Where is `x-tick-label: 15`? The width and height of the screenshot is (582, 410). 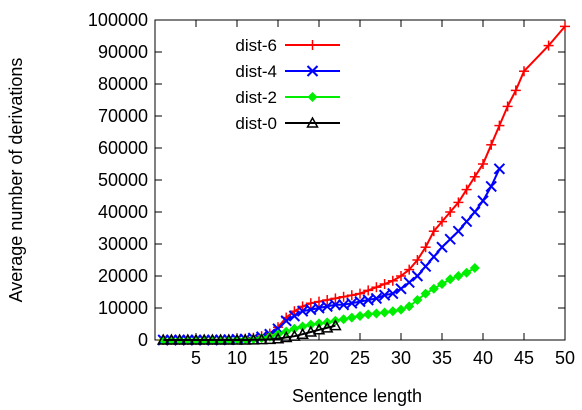
x-tick-label: 15 is located at coordinates (278, 358).